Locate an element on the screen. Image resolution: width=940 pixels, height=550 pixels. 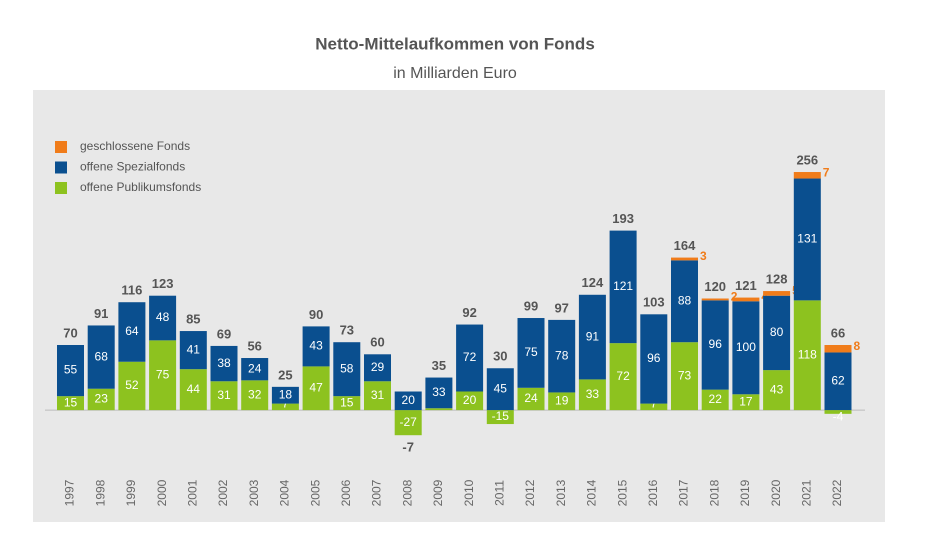
x-tick-label: 2005 is located at coordinates (315, 492).